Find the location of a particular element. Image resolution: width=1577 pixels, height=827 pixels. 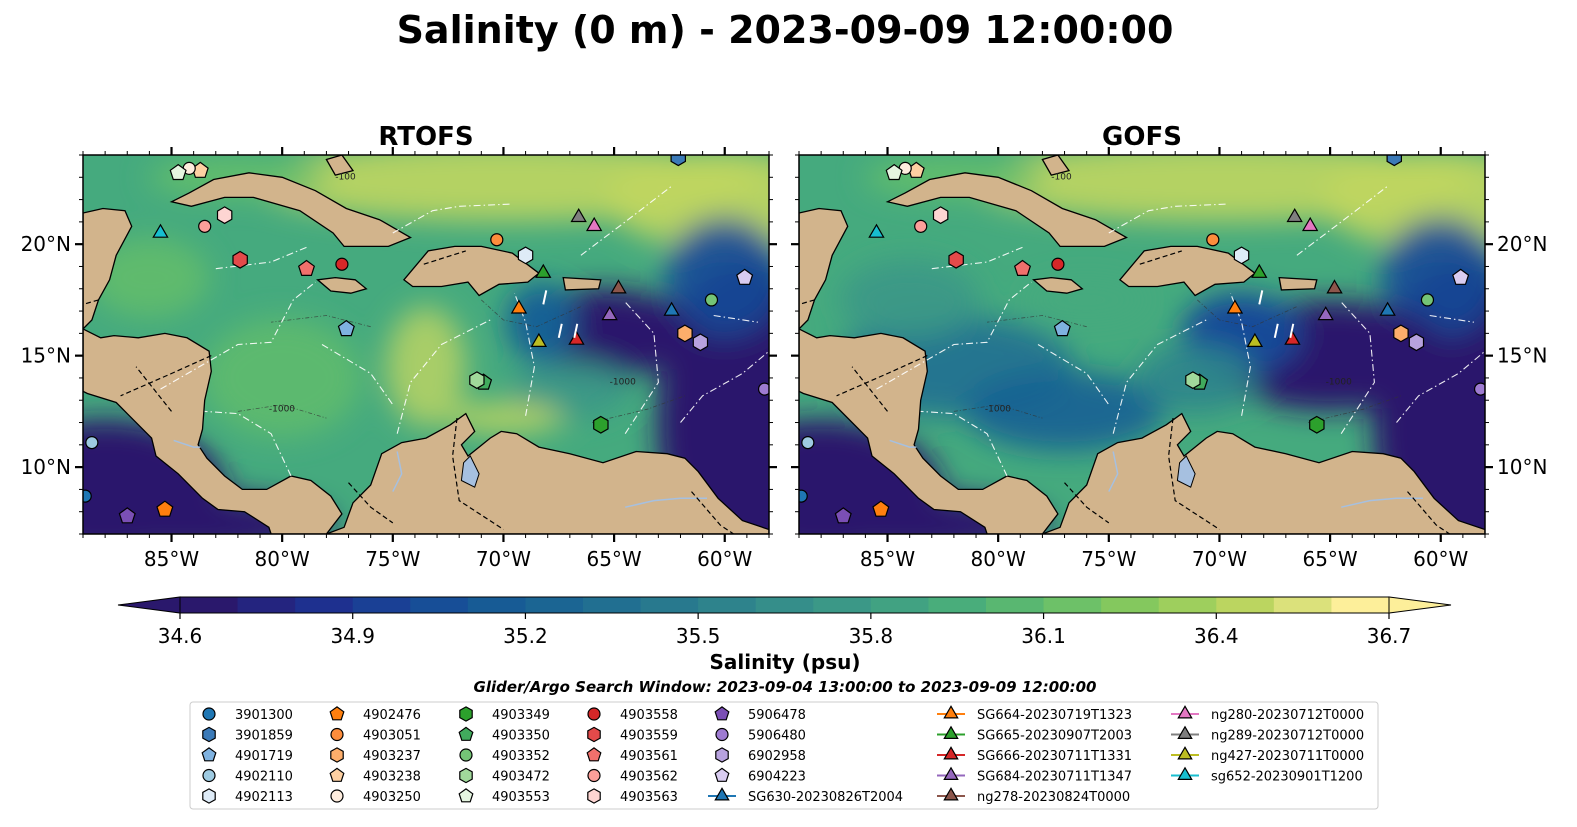

contour-label: -100 is located at coordinates (345, 178).